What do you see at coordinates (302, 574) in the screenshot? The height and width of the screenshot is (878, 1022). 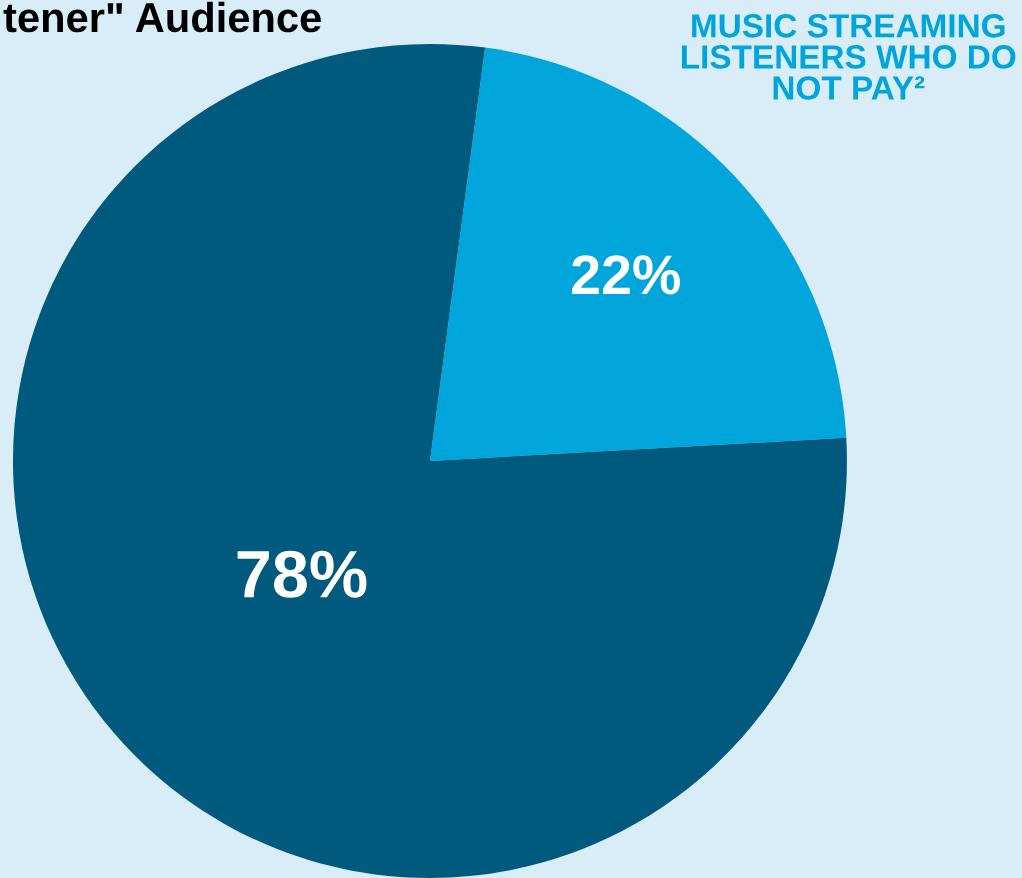 I see `data-label: 78%` at bounding box center [302, 574].